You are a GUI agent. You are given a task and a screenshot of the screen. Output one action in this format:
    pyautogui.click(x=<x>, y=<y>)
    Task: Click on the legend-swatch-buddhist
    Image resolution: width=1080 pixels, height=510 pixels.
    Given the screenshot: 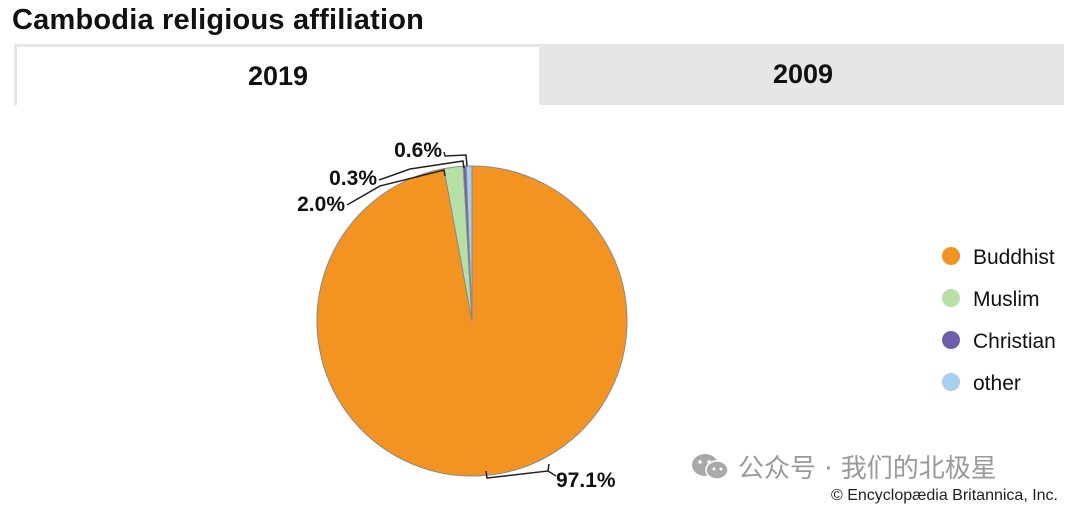 What is the action you would take?
    pyautogui.click(x=951, y=256)
    